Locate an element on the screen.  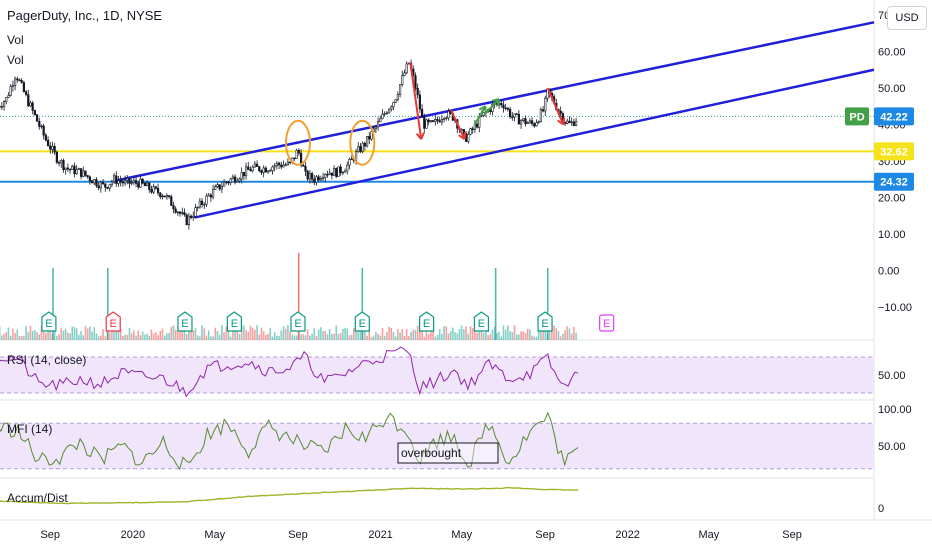
earnings-badge-letter: E is located at coordinates (362, 324).